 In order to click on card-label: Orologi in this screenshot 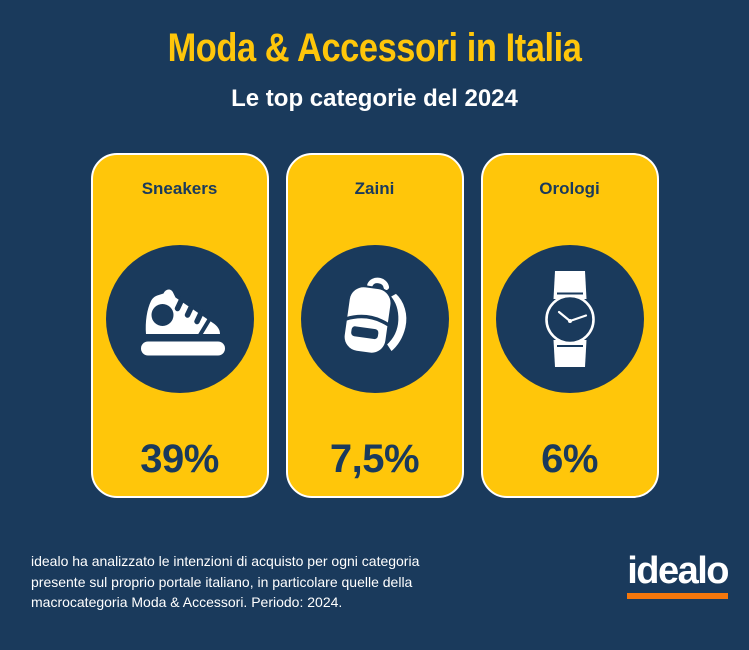, I will do `click(569, 188)`.